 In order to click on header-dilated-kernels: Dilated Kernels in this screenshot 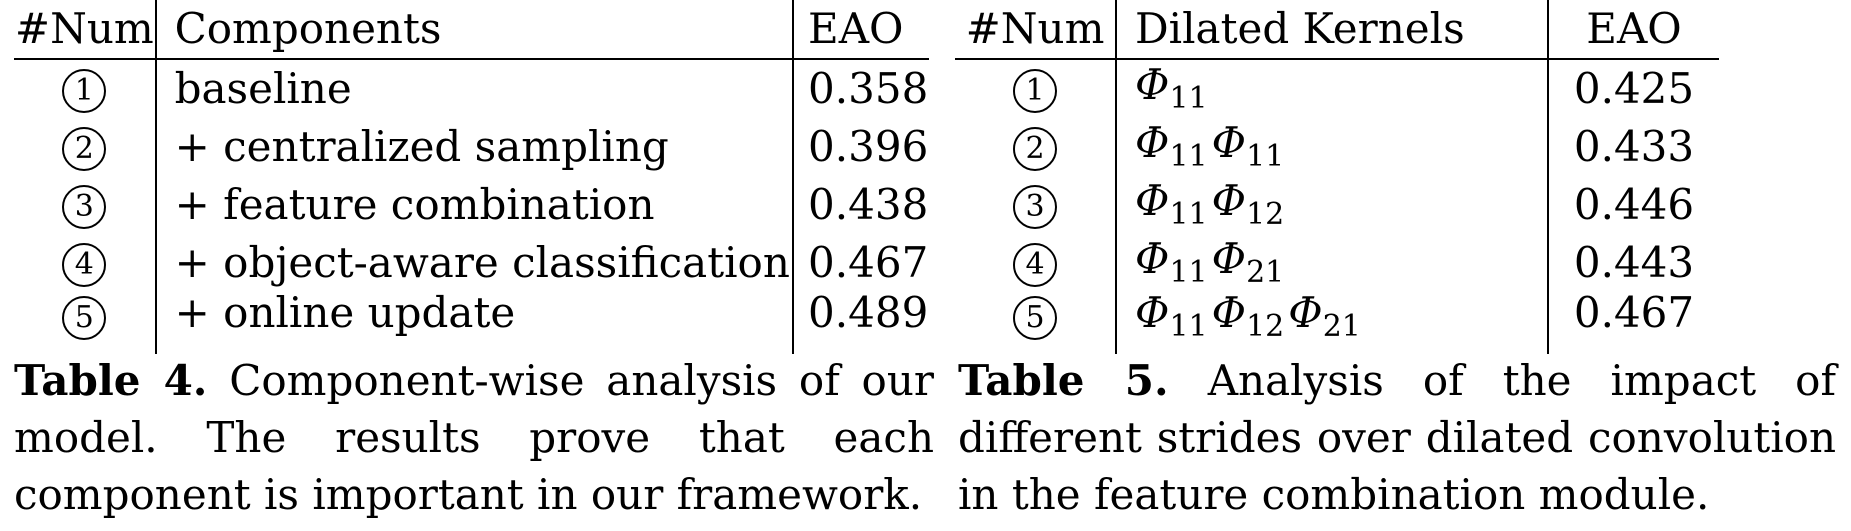, I will do `click(1332, 30)`.